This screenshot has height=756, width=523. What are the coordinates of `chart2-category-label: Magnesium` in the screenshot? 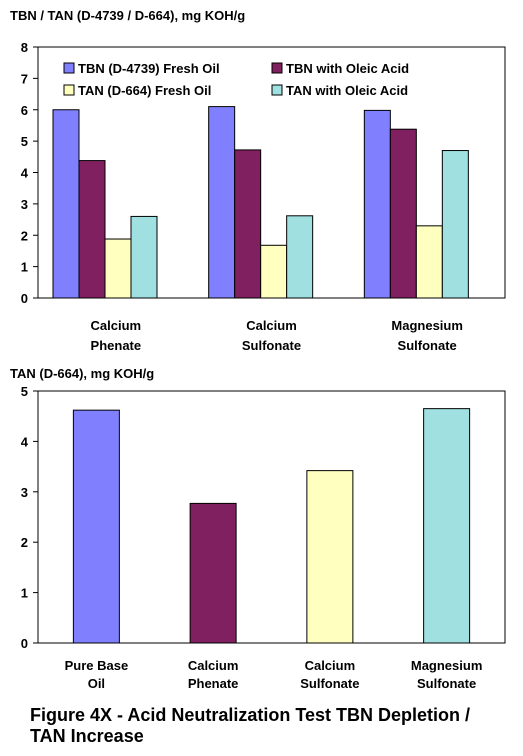 It's located at (447, 665).